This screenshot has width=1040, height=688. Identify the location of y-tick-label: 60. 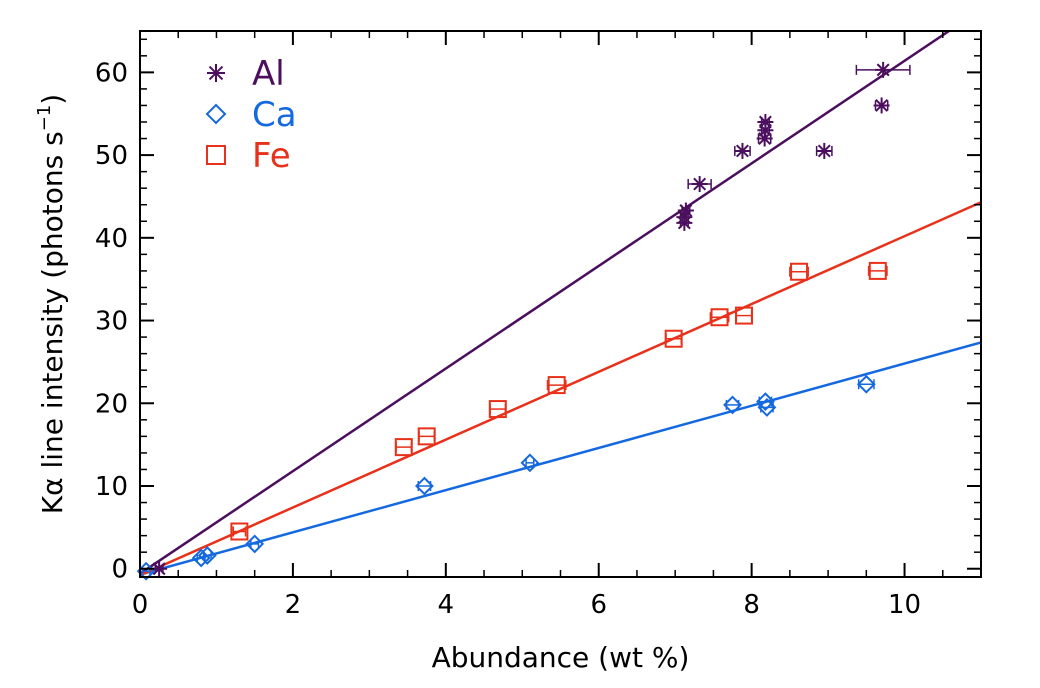
(111, 73).